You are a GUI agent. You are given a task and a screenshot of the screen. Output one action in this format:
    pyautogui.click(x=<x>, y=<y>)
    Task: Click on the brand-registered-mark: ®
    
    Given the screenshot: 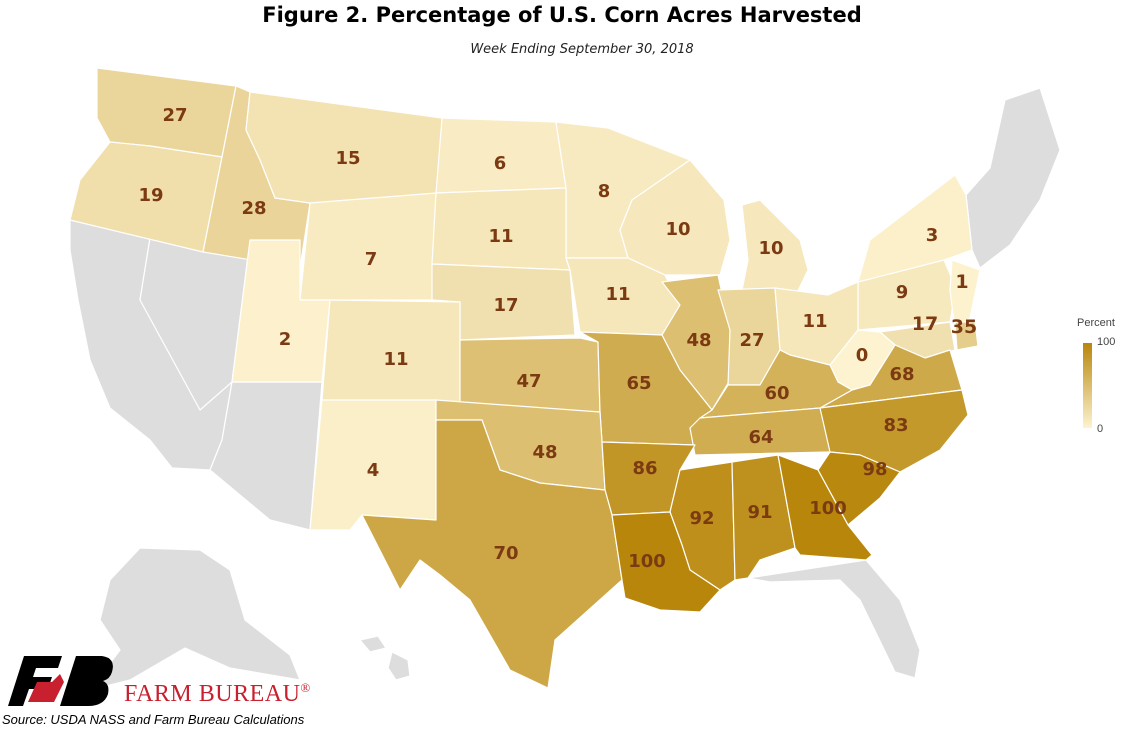 What is the action you would take?
    pyautogui.click(x=305, y=687)
    